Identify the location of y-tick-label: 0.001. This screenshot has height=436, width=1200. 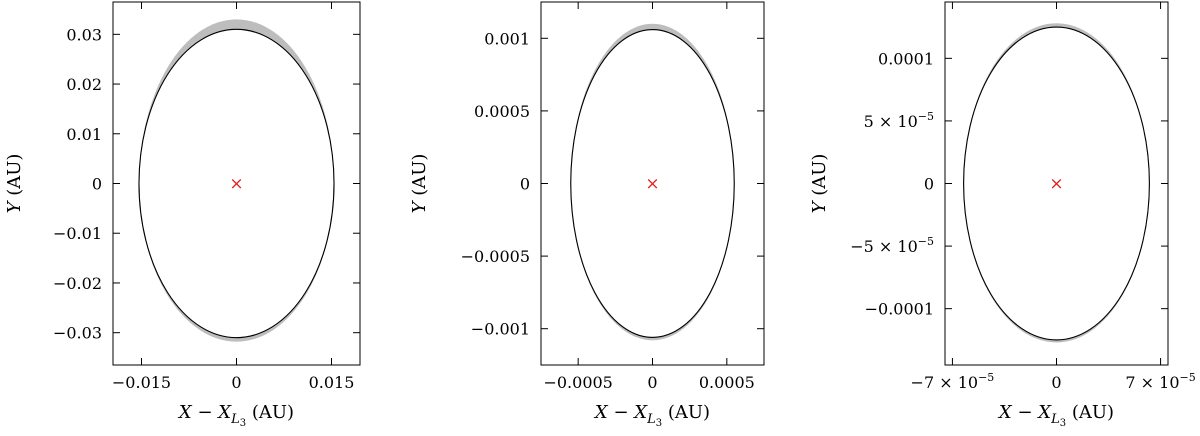
(507, 38).